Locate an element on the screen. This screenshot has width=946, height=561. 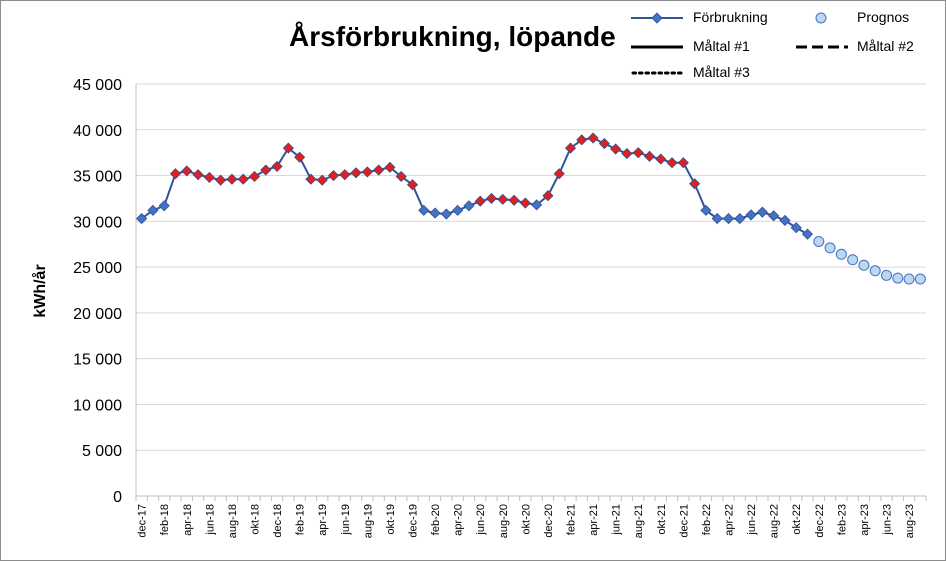
legend-label-maltal-1: Måltal #1 is located at coordinates (721, 46).